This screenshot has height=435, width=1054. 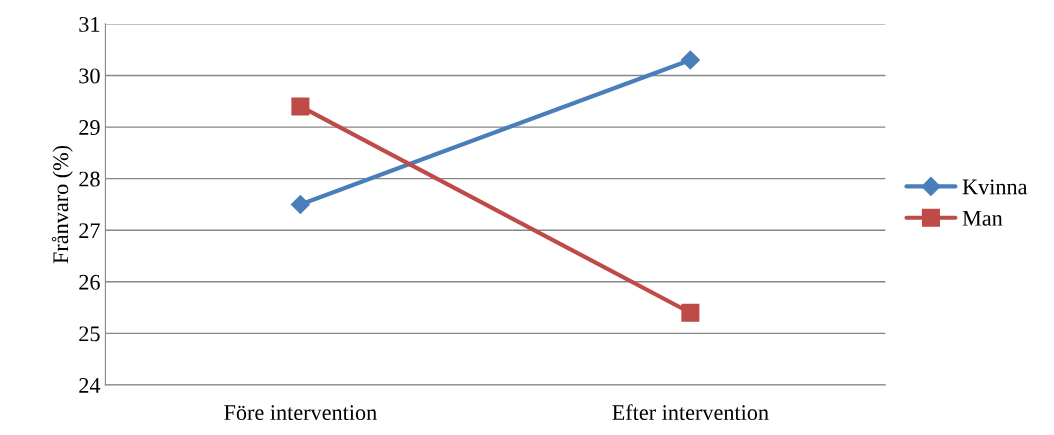 What do you see at coordinates (89, 24) in the screenshot?
I see `y-tick-label: 31` at bounding box center [89, 24].